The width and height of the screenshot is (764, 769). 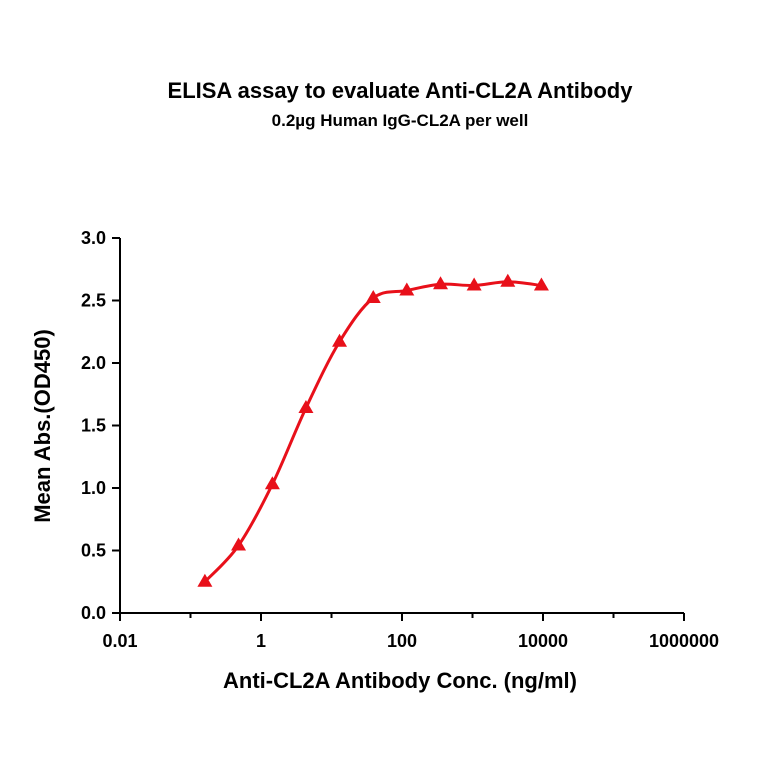 I want to click on x-tick-label: 10000, so click(x=543, y=641).